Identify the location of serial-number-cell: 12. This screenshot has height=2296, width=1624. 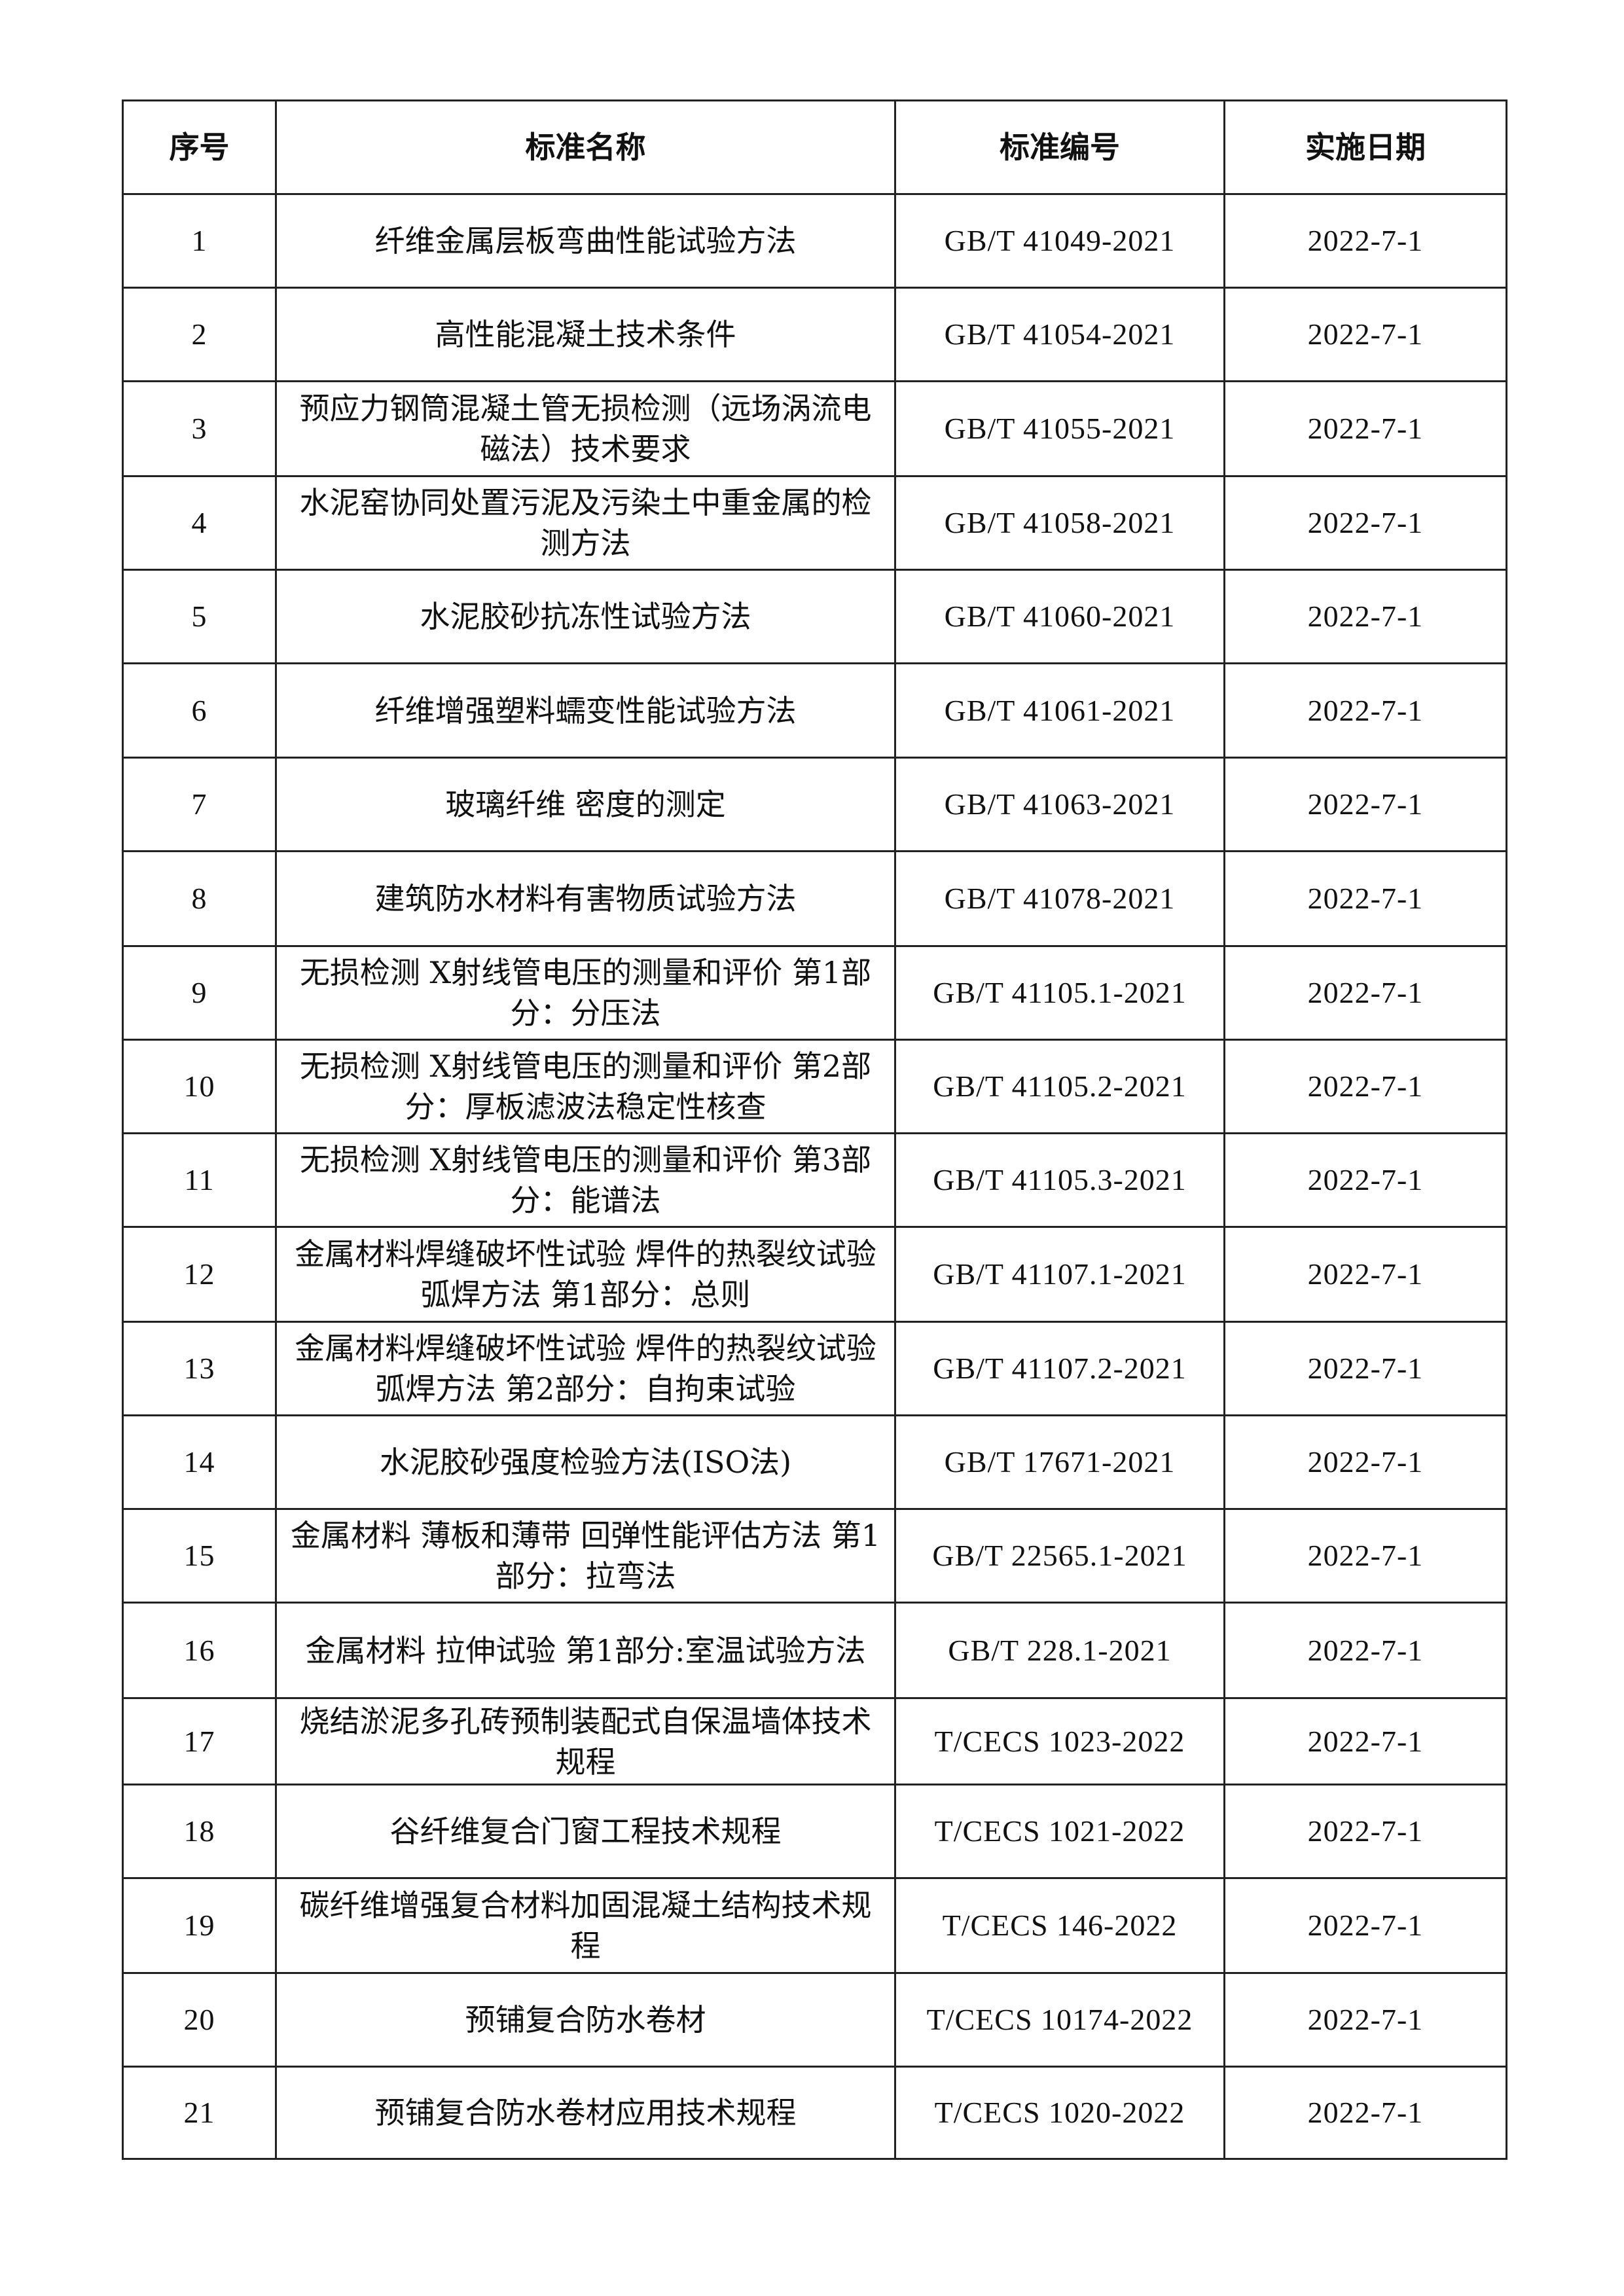
(199, 1274).